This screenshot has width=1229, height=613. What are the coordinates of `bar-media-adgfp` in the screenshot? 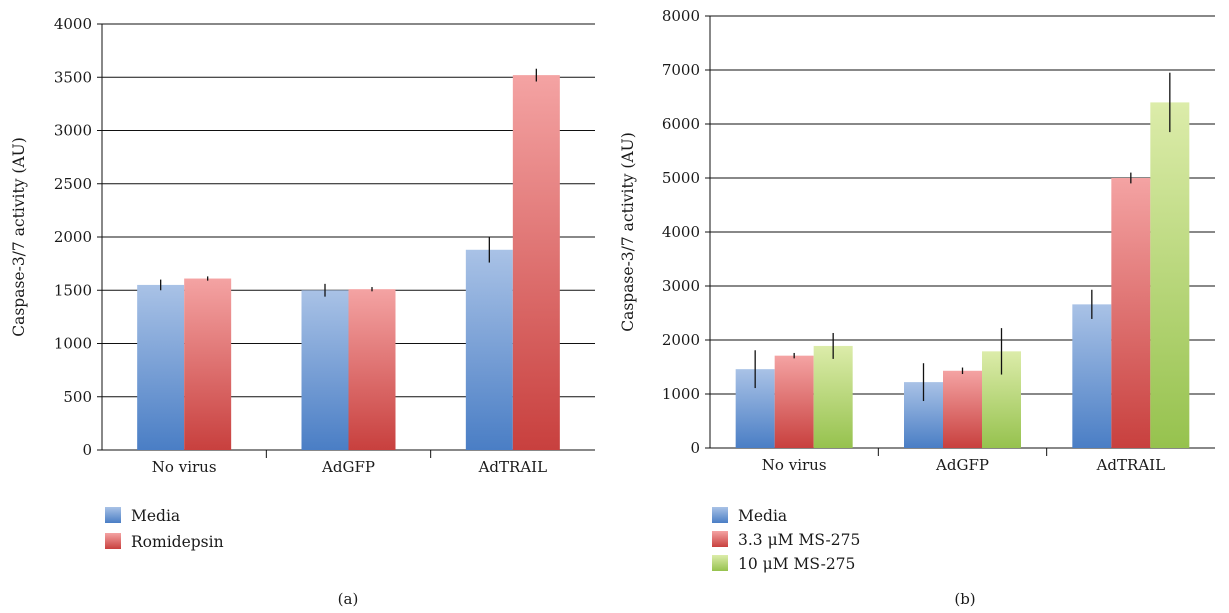 It's located at (325, 370).